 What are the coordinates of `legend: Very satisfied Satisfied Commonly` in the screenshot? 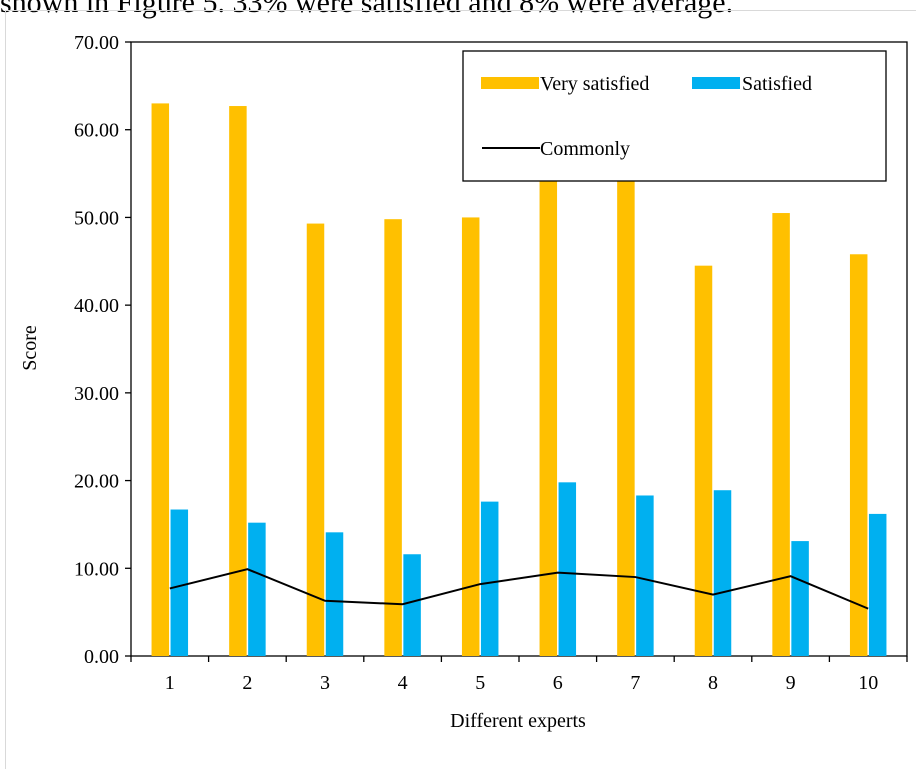 It's located at (674, 116).